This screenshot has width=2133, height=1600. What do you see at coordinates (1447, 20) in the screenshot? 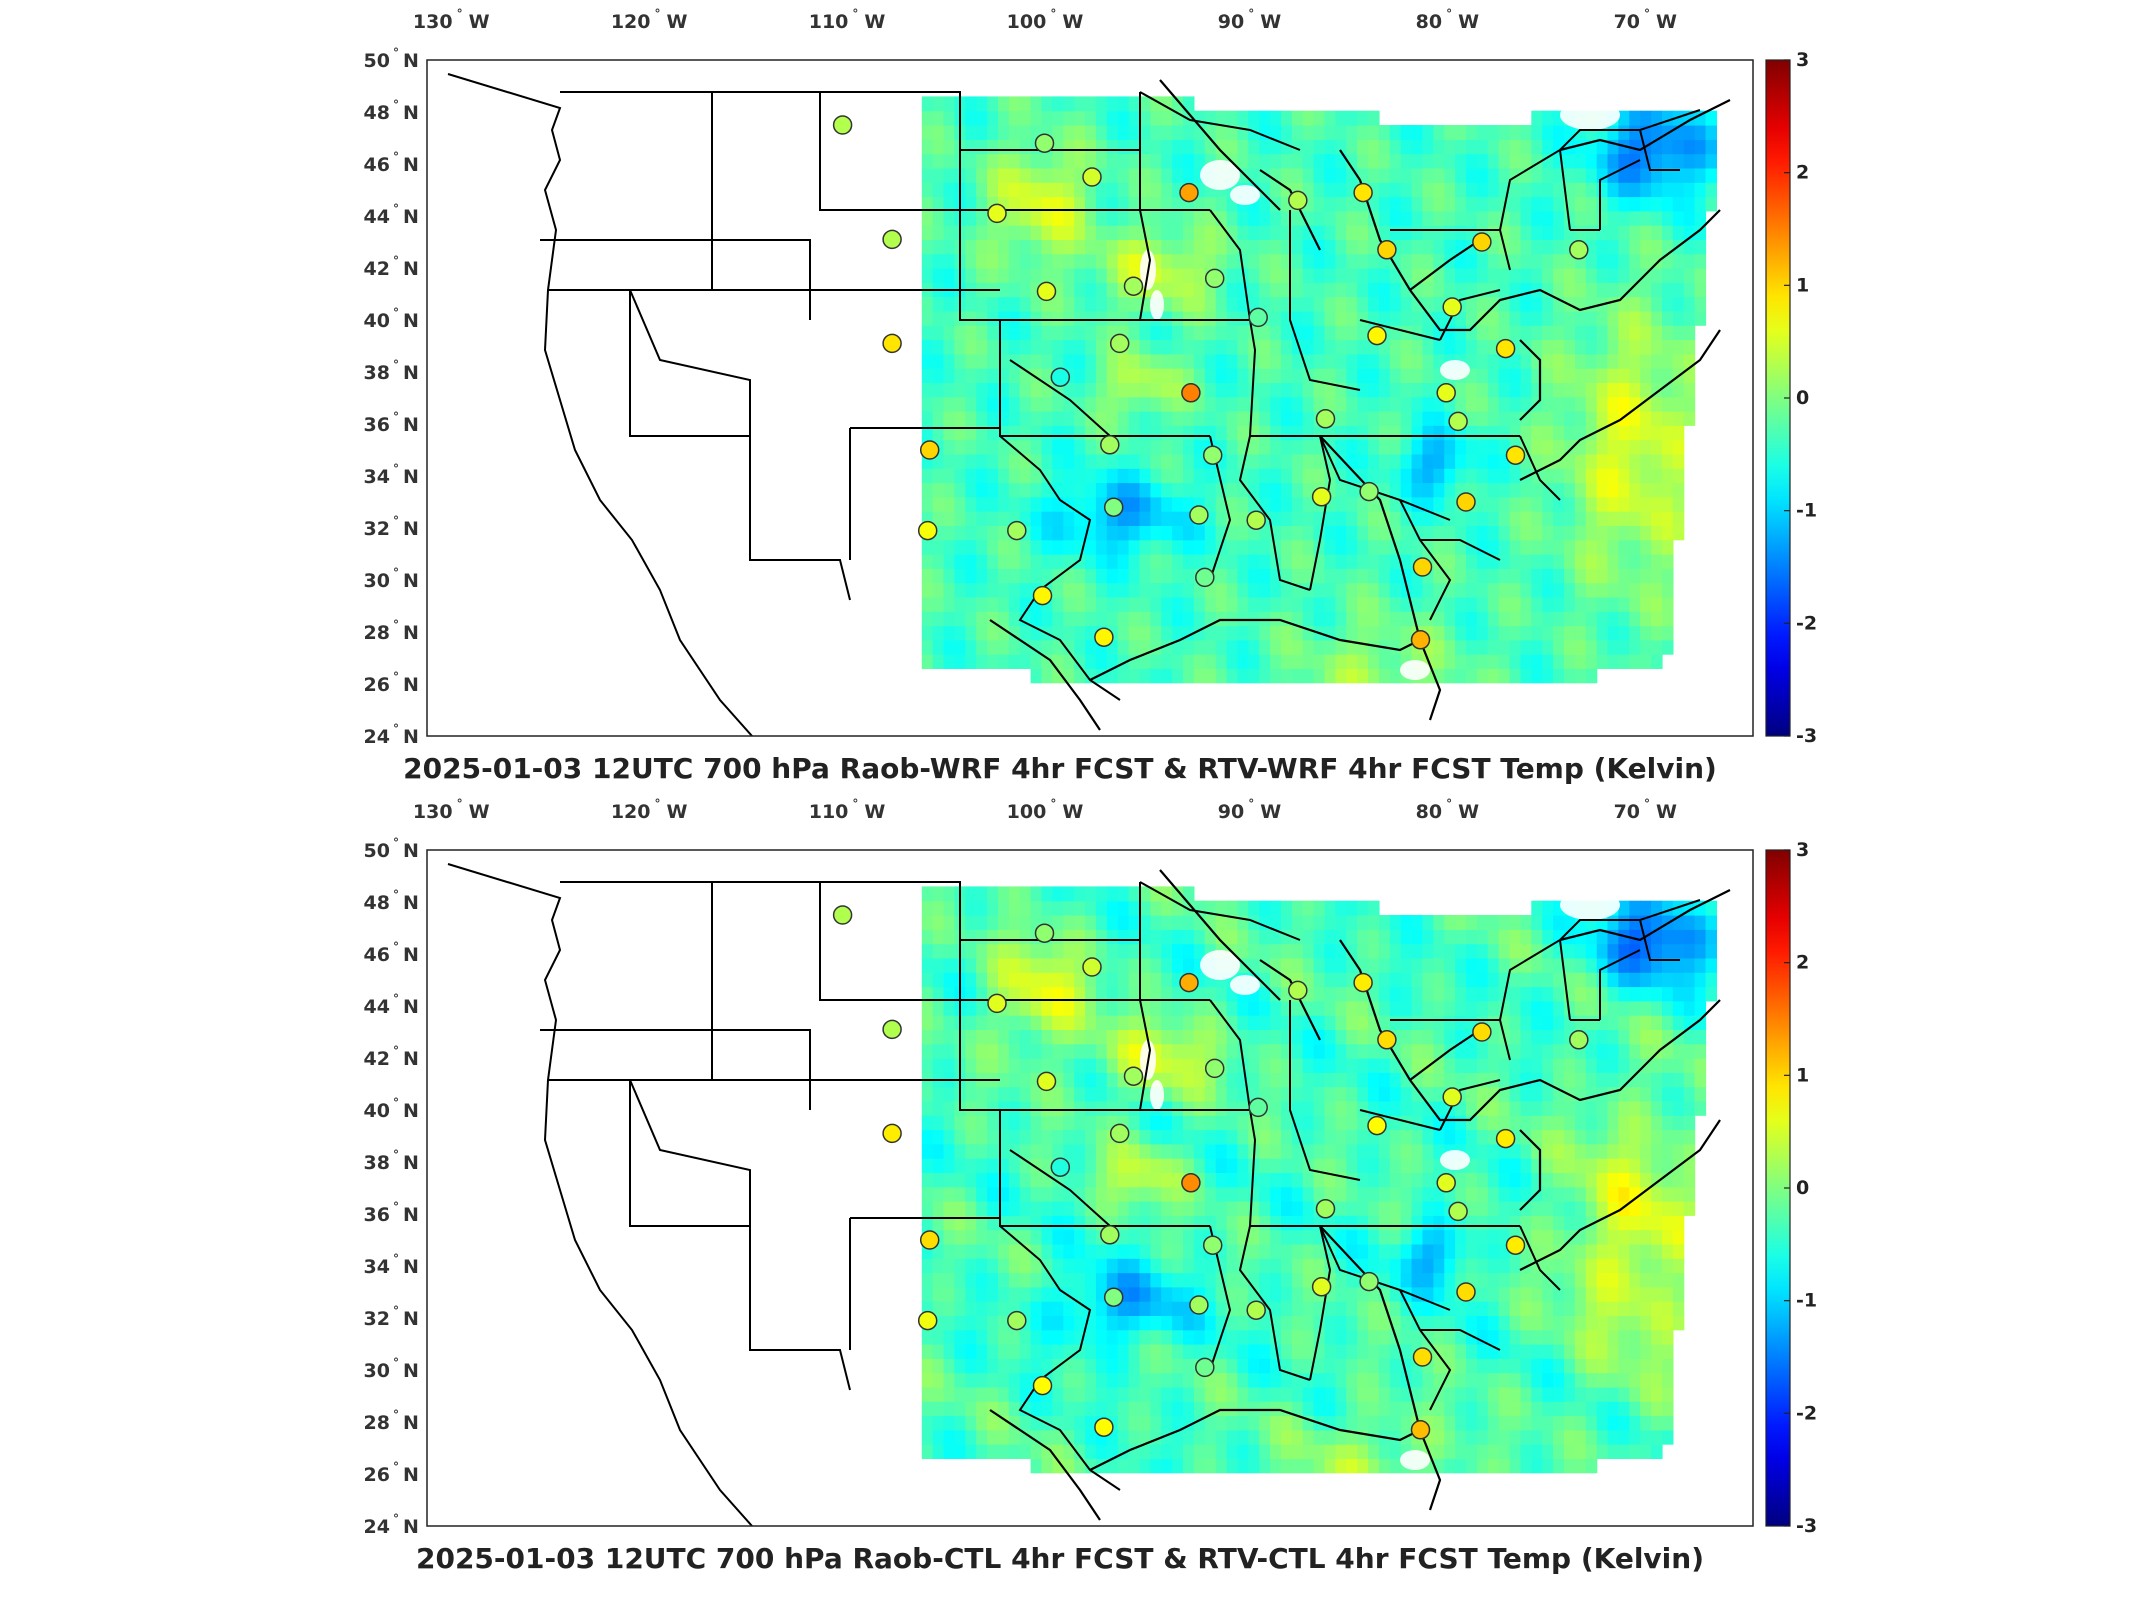
I see `lon-tick-label: 80 ° W` at bounding box center [1447, 20].